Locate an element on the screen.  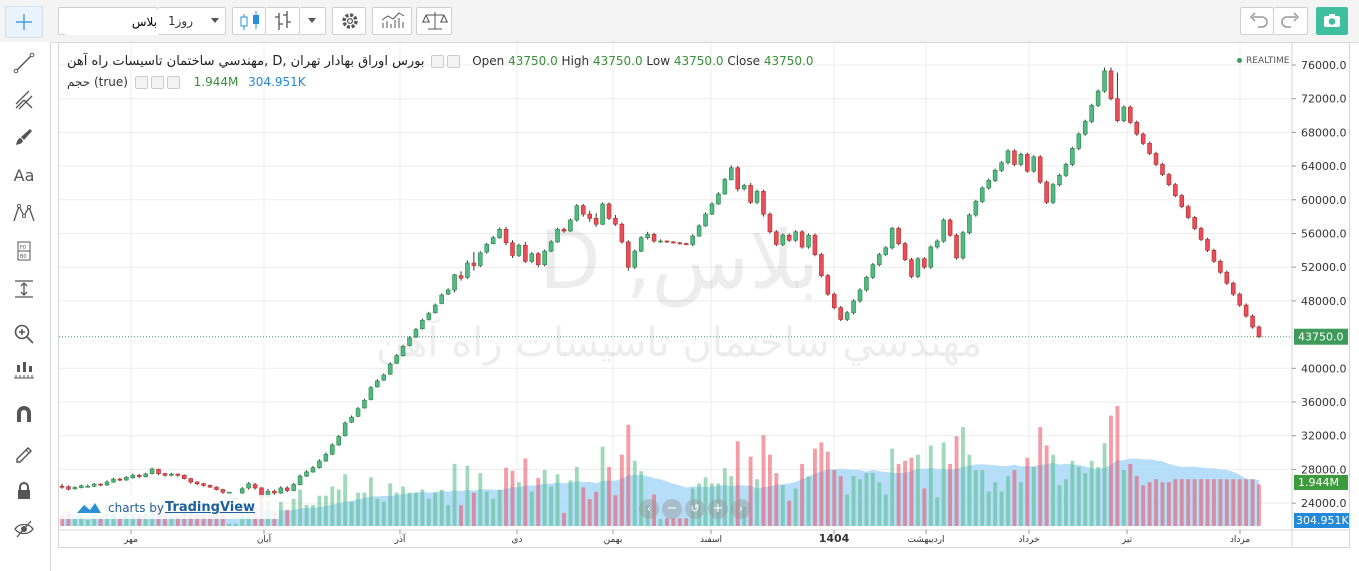
pattern-tool-icon is located at coordinates (24, 213).